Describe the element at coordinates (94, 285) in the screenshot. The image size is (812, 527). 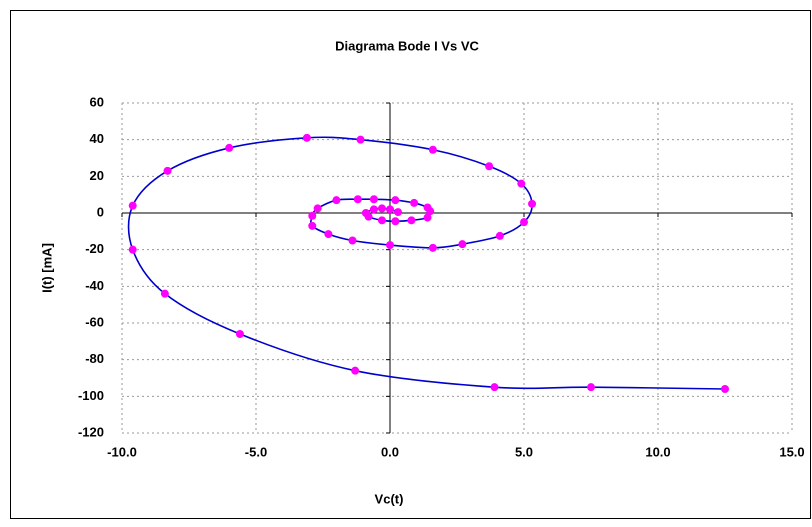
I see `y-tick-label: -40` at that location.